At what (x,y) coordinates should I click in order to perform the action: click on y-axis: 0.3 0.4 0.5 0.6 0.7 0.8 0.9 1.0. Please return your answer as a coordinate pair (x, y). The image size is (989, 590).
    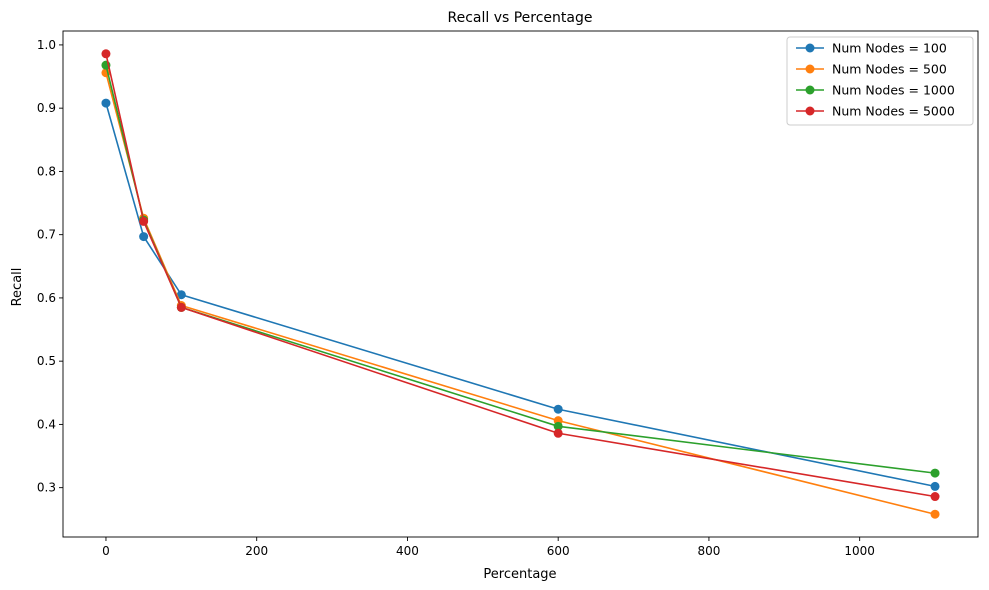
    Looking at the image, I should click on (50, 266).